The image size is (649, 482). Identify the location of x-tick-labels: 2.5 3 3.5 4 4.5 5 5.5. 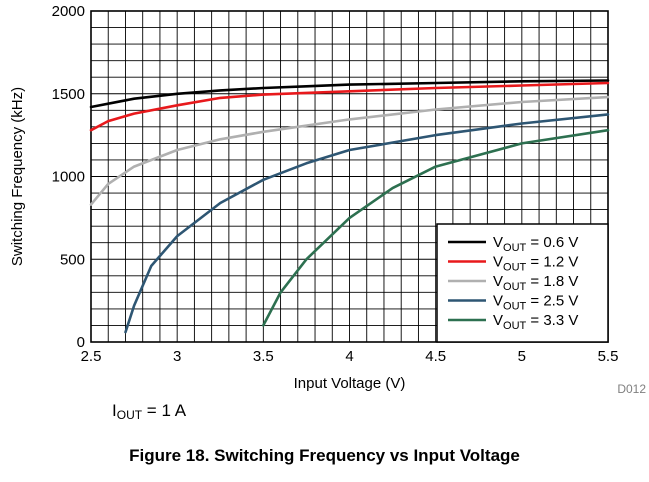
(350, 356).